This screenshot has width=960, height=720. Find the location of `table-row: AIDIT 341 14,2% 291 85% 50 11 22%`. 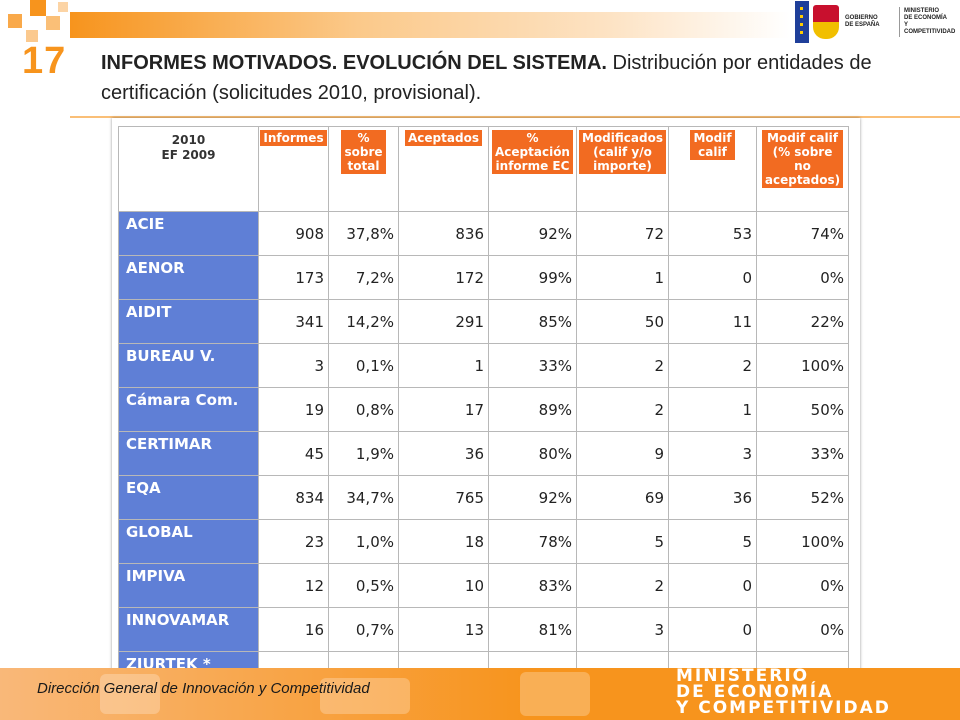

table-row: AIDIT 341 14,2% 291 85% 50 11 22% is located at coordinates (483, 321).